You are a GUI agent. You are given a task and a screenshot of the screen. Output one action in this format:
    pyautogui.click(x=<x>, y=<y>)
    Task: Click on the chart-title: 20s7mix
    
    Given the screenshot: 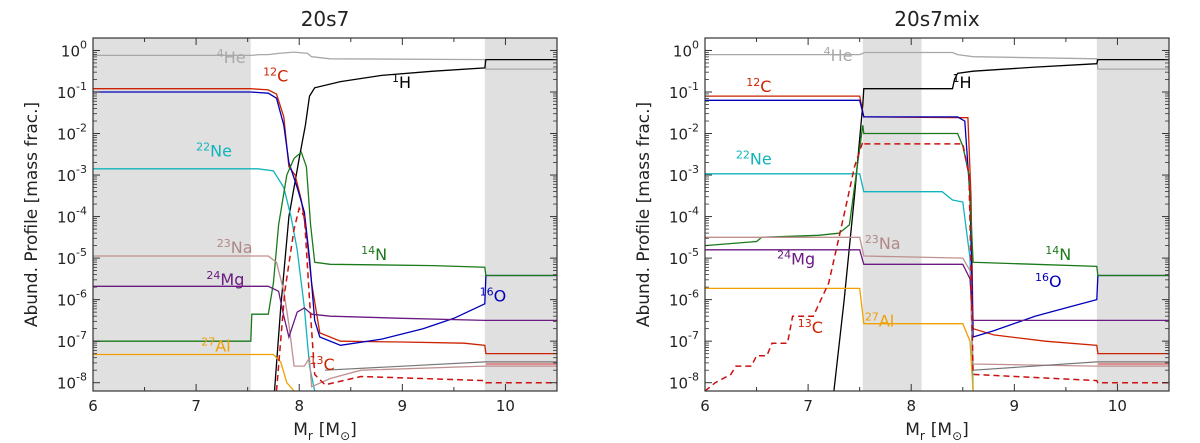 What is the action you would take?
    pyautogui.click(x=937, y=19)
    